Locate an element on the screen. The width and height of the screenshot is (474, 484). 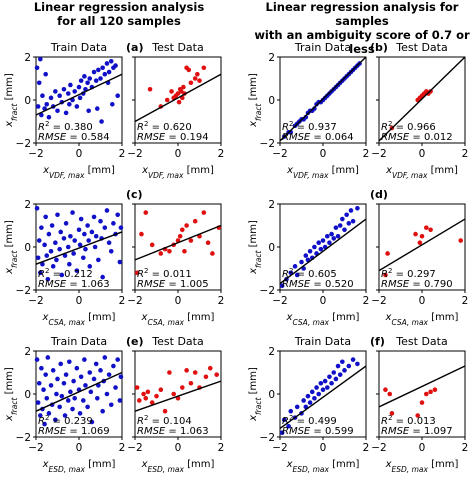
rmse-label: RMSE = 0.584 is located at coordinates (74, 137).